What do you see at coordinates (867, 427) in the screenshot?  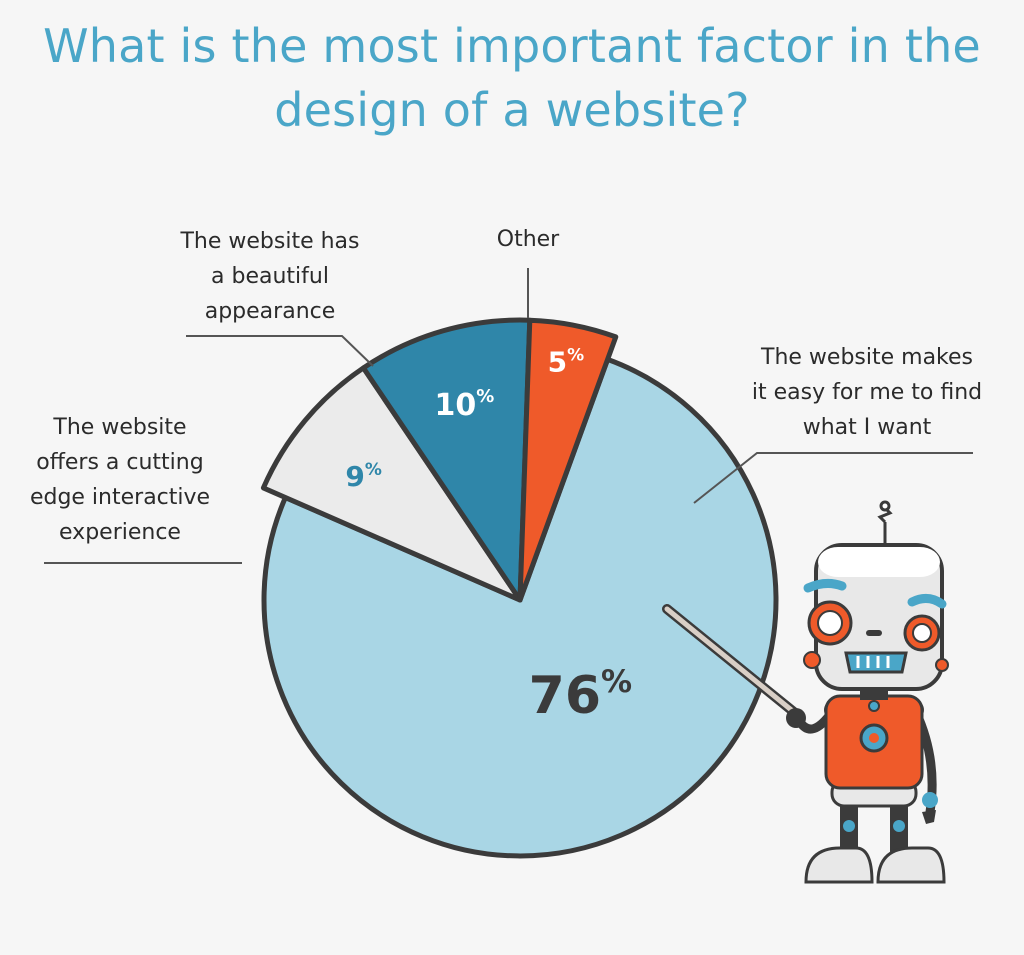 I see `label-find-line-3: what I want` at bounding box center [867, 427].